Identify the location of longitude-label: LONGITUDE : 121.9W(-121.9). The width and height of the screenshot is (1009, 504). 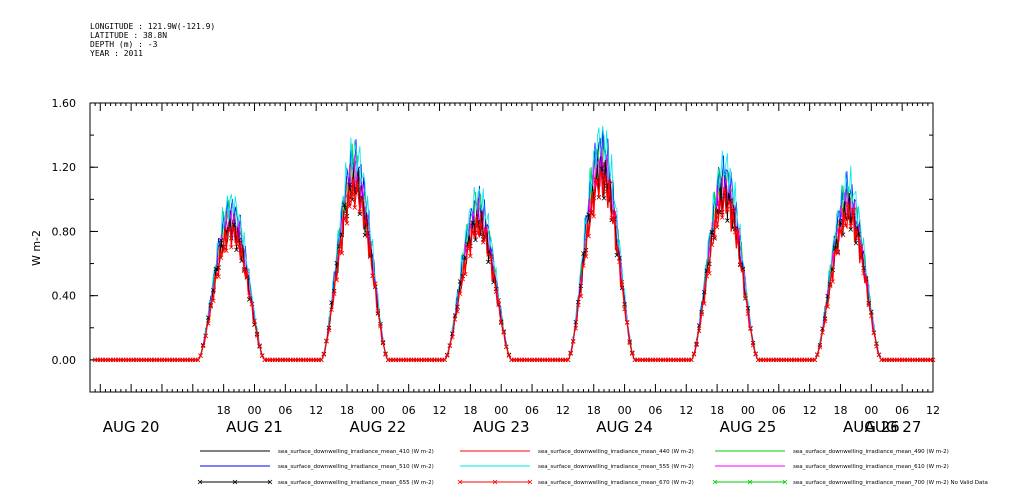
(153, 26).